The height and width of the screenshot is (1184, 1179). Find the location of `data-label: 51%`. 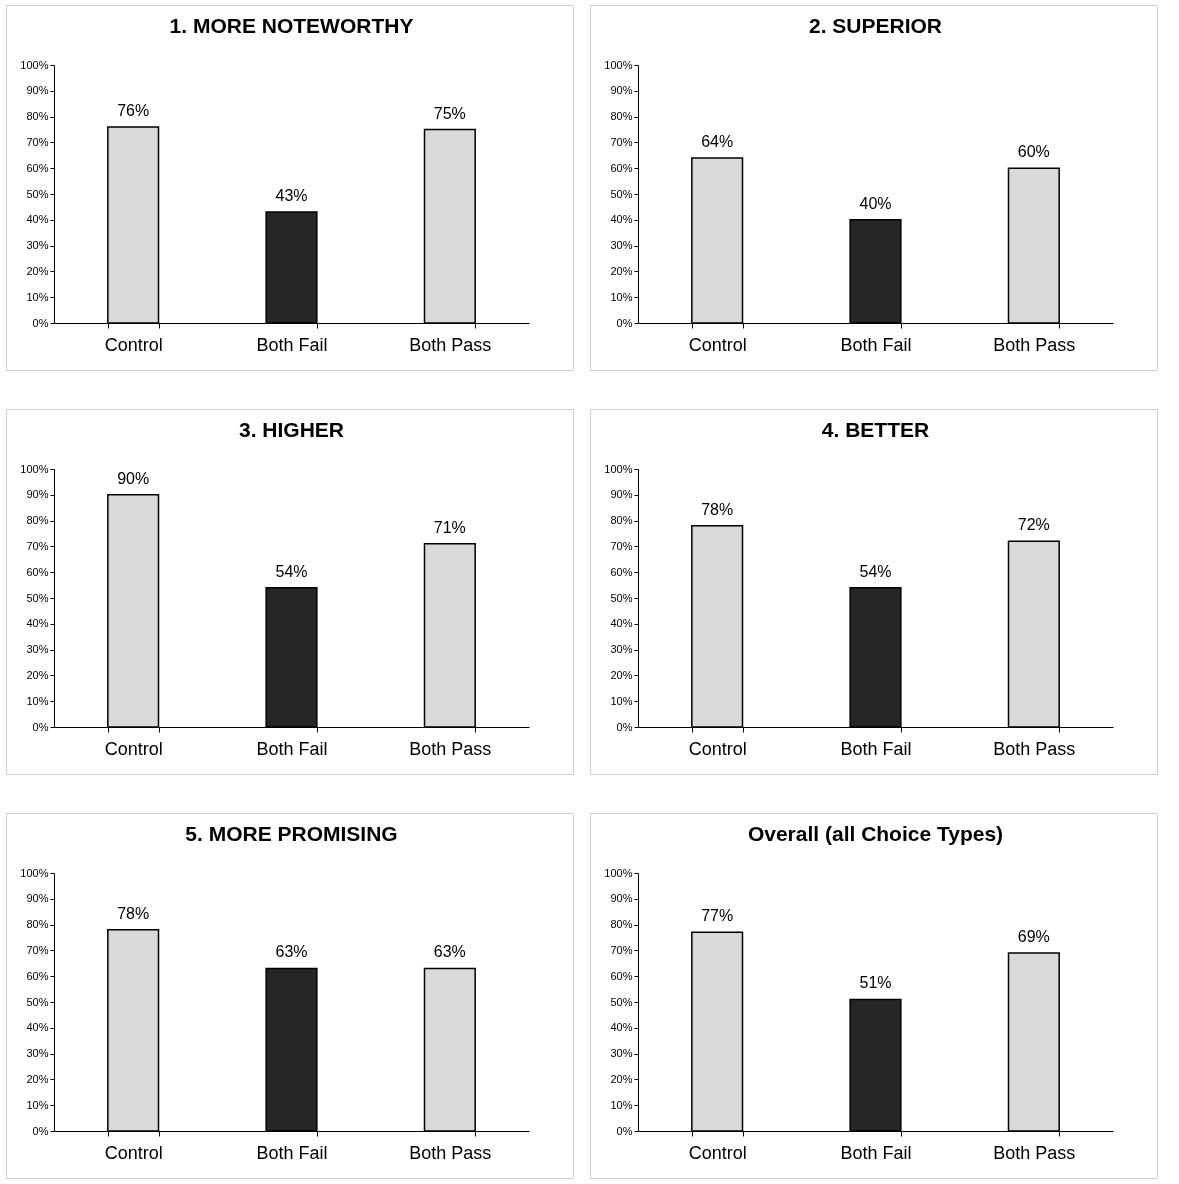

data-label: 51% is located at coordinates (875, 983).